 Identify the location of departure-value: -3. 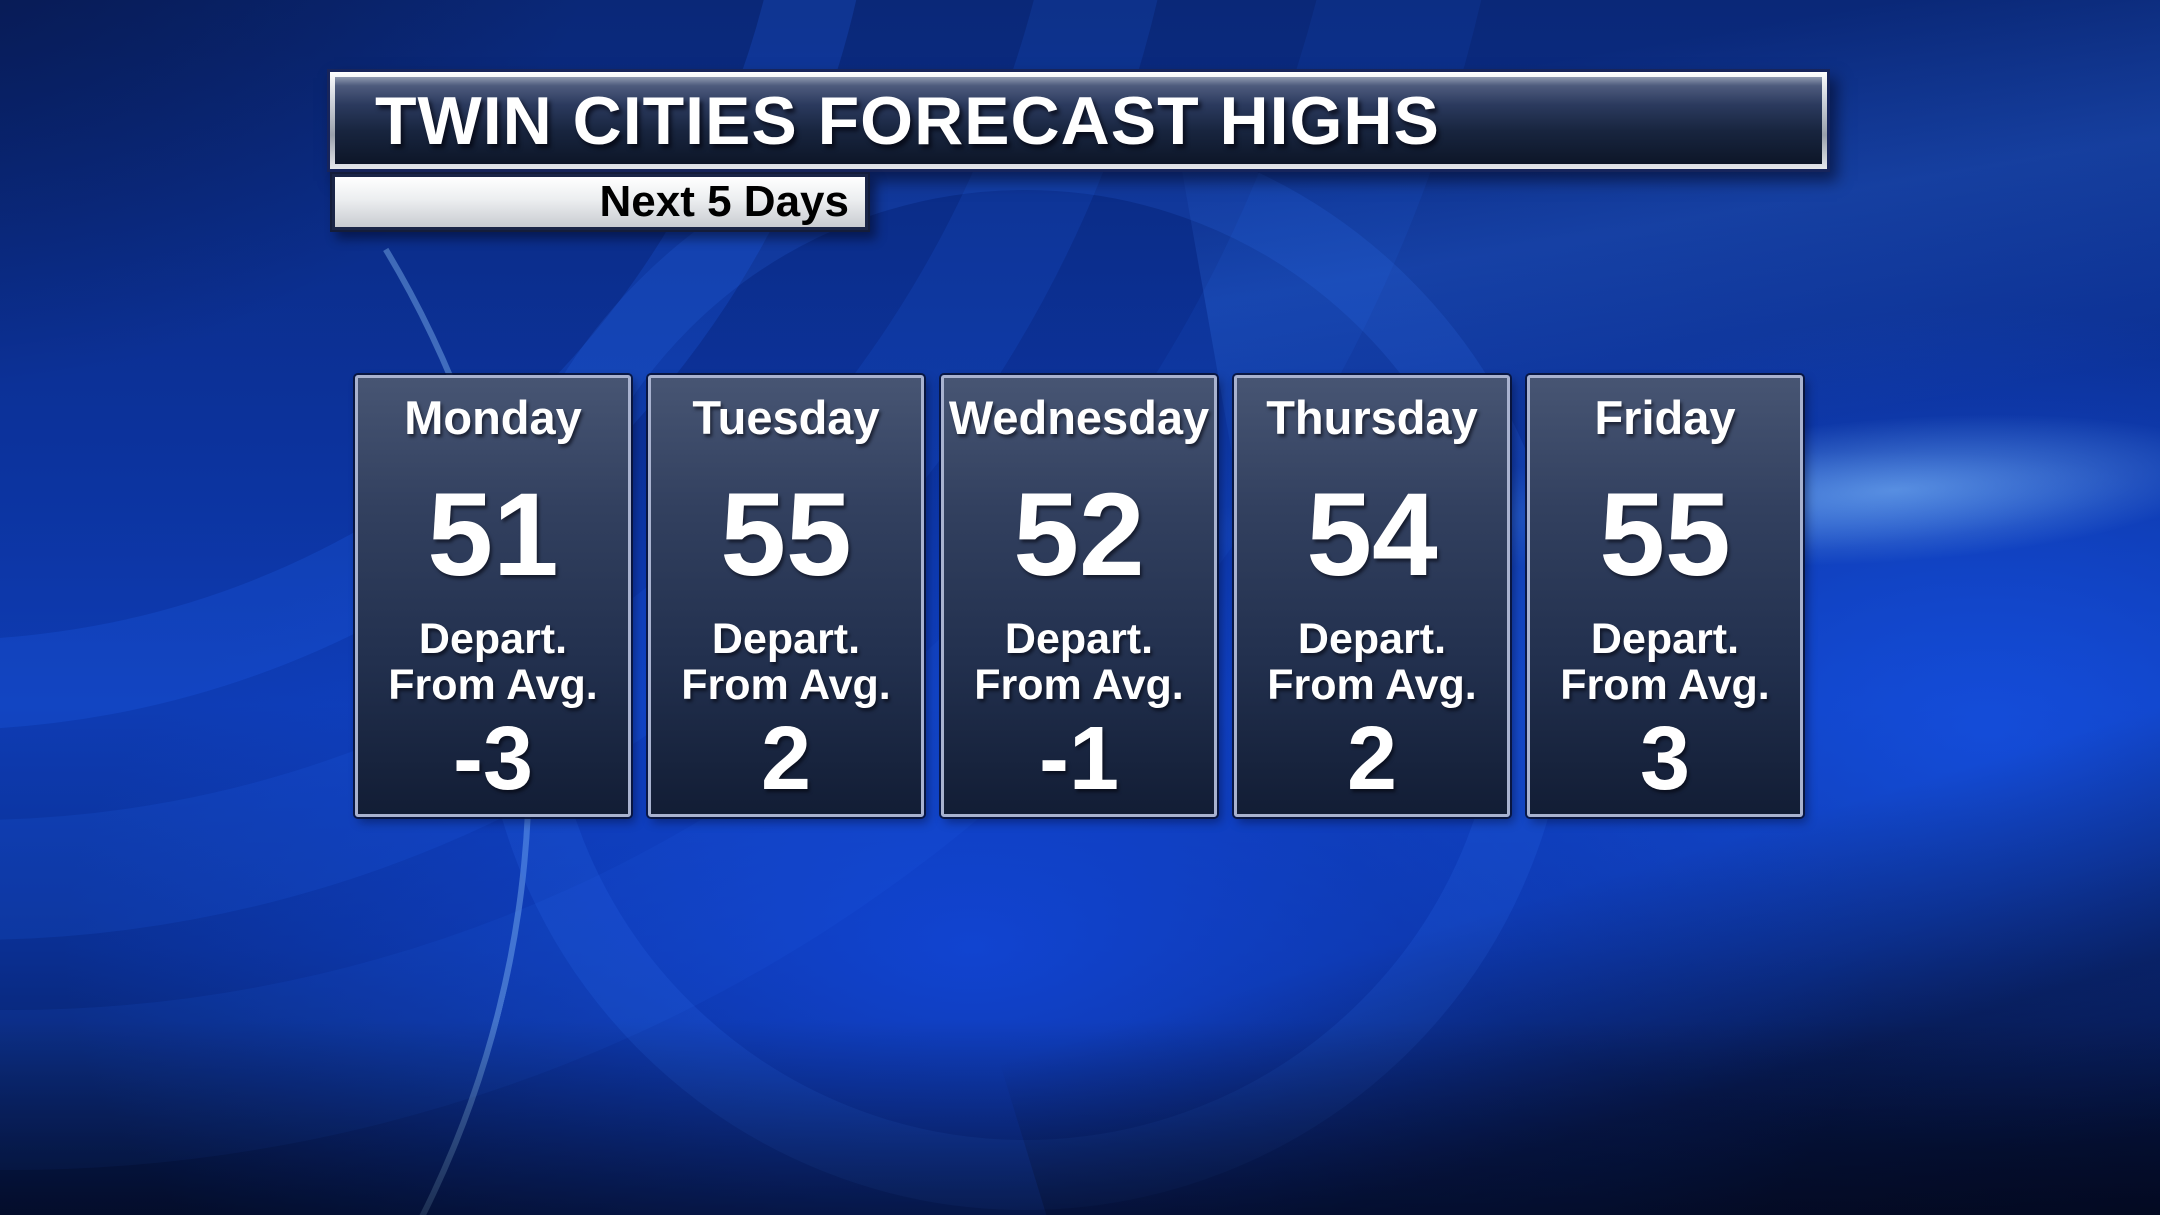
(493, 758).